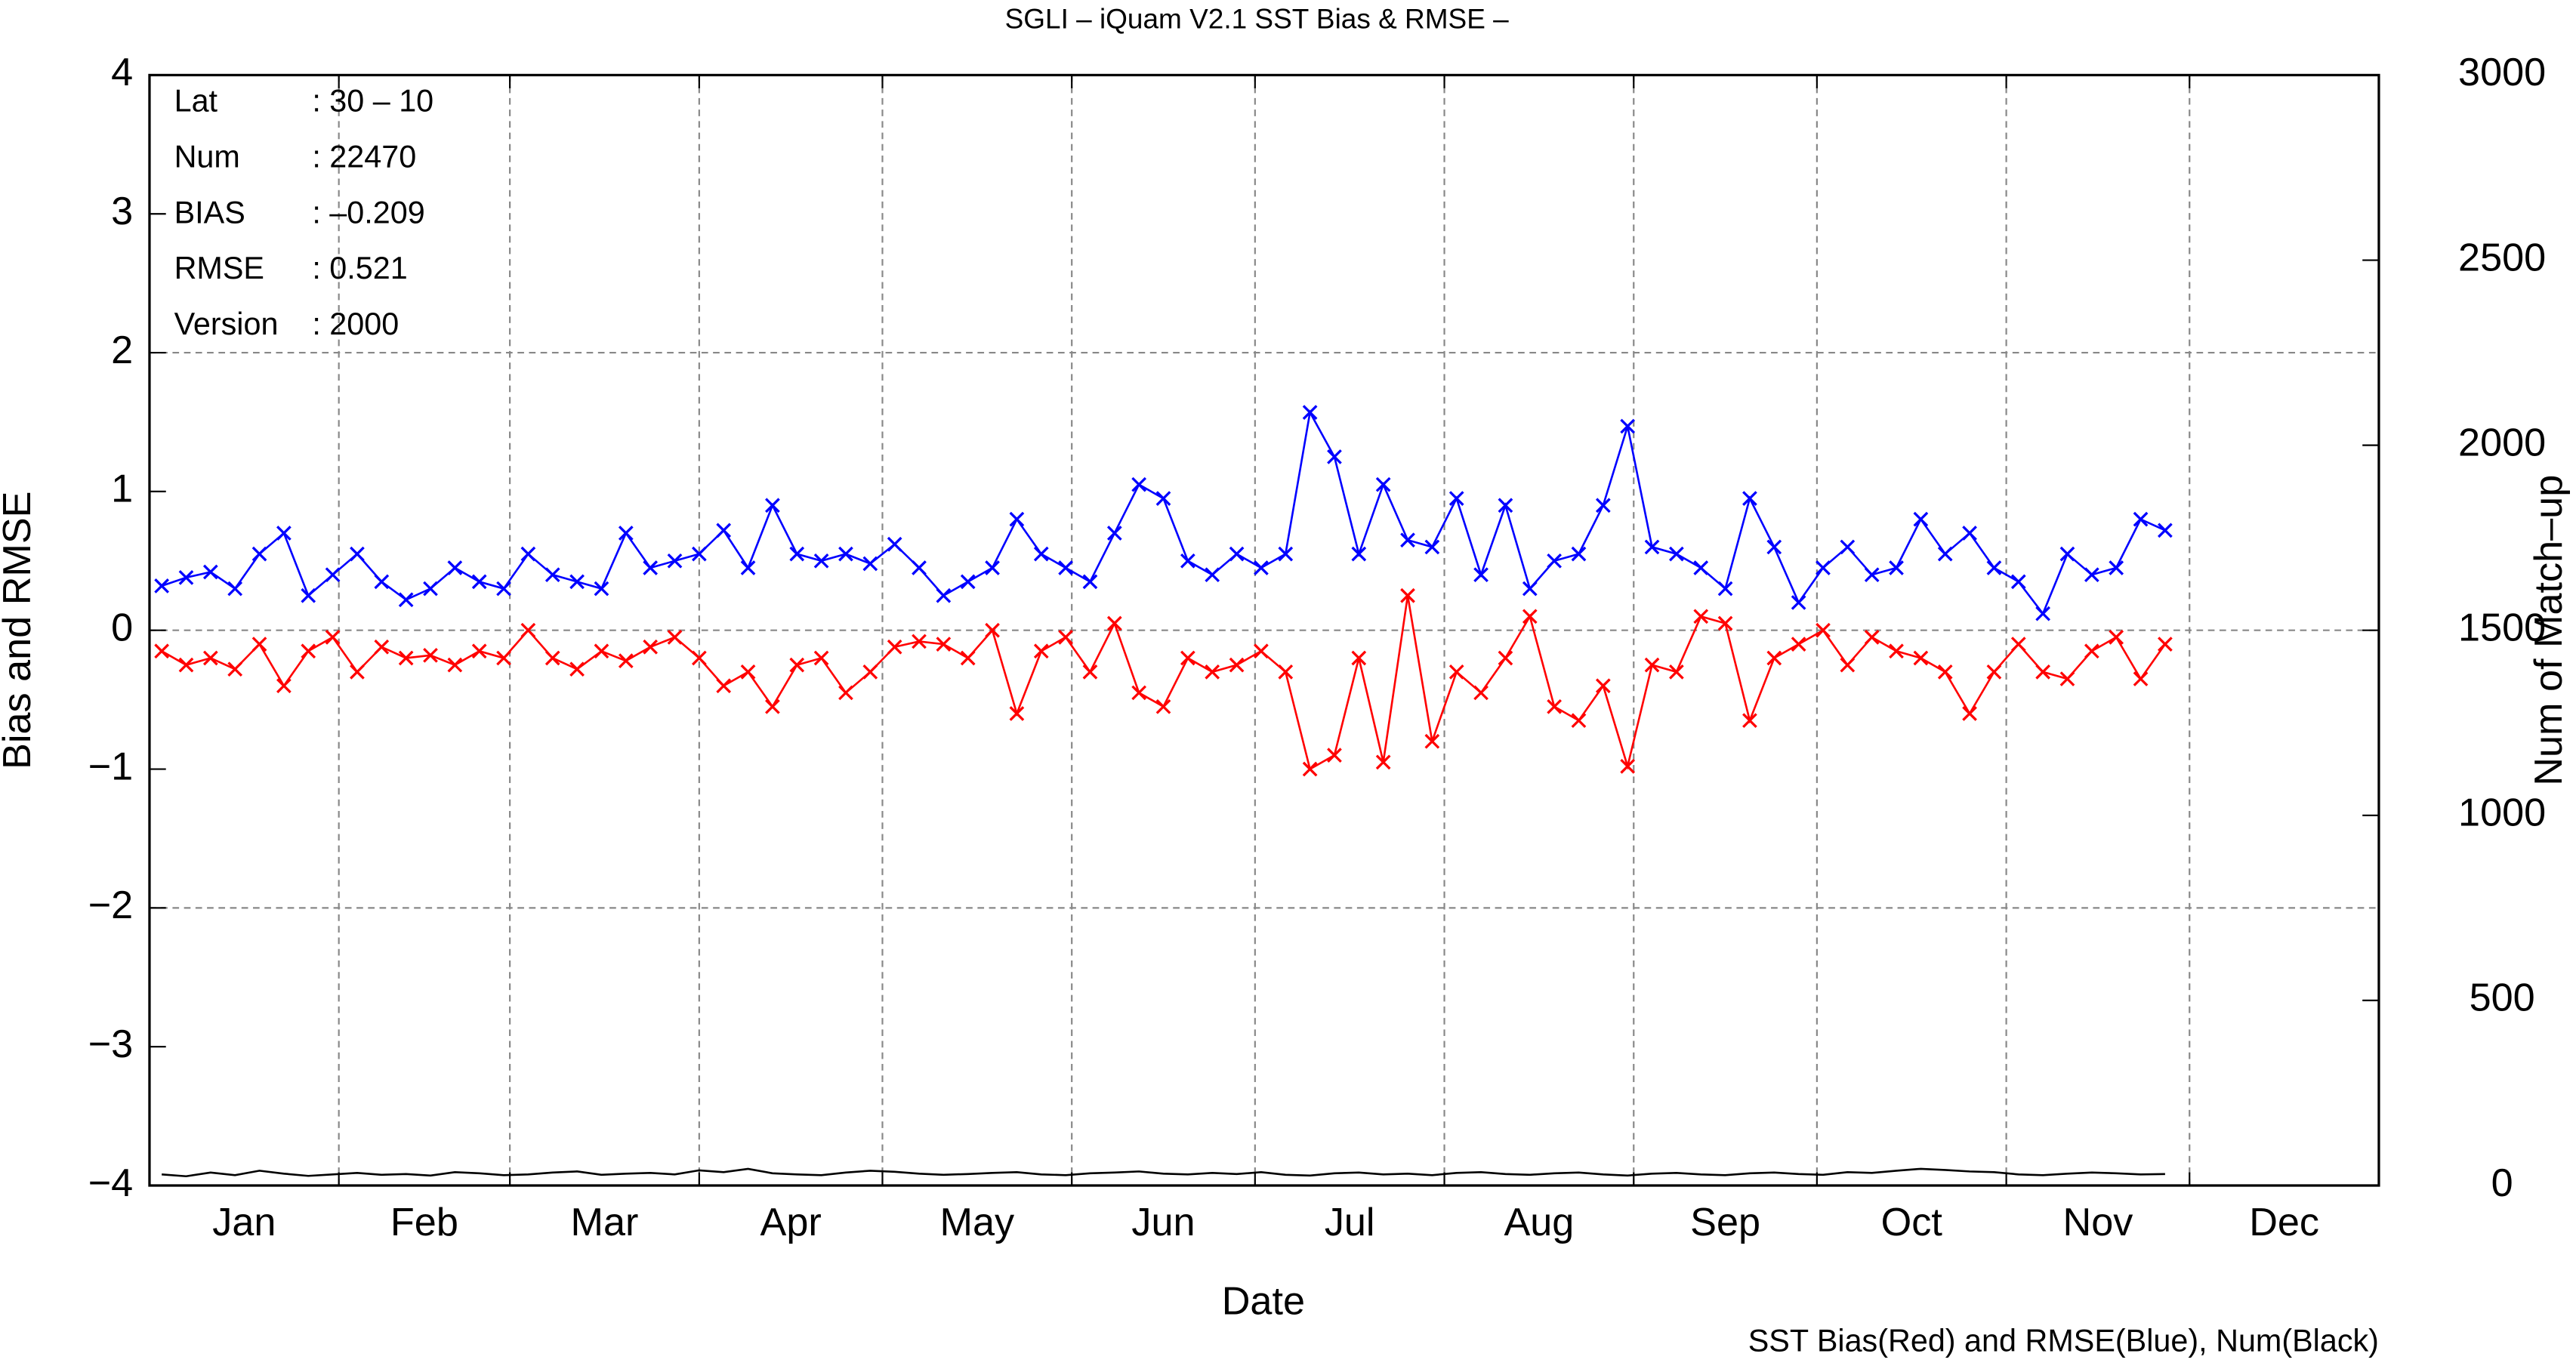 The width and height of the screenshot is (2576, 1369). I want to click on footnote: SST Bias(Red) and RMSE(Blue), Num(Black), so click(2063, 1341).